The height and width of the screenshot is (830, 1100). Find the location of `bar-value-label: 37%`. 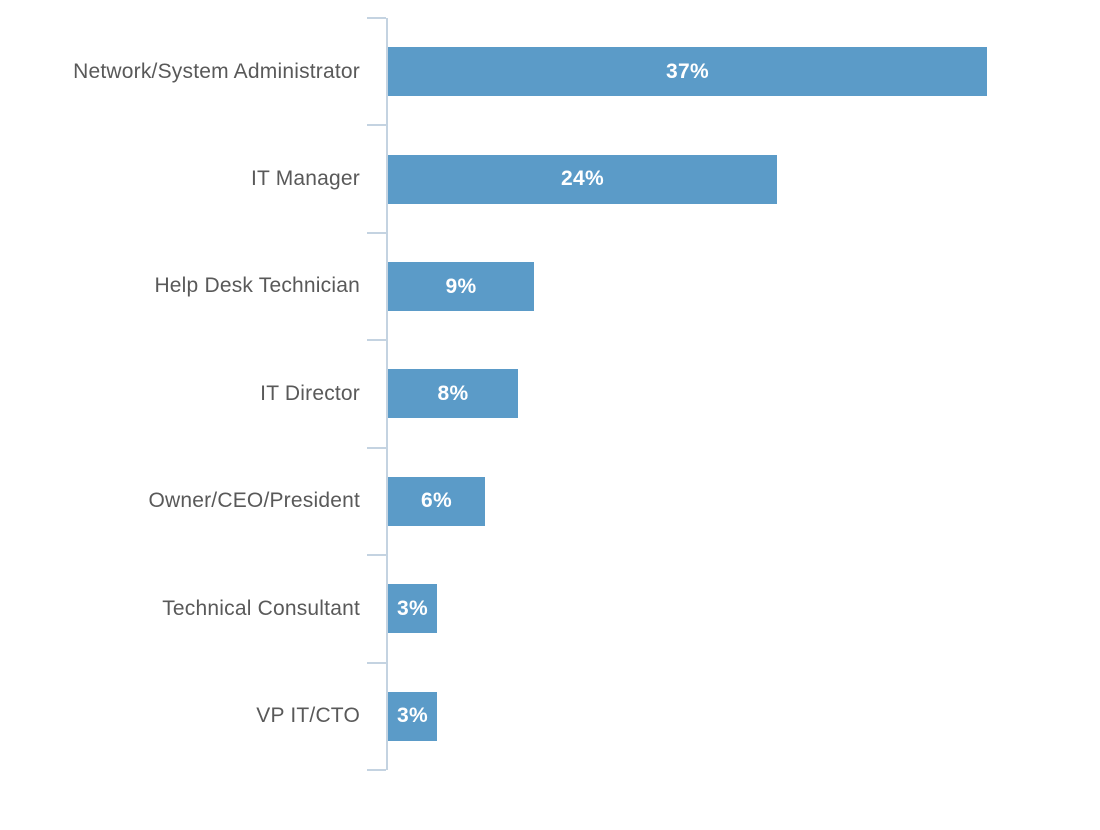

bar-value-label: 37% is located at coordinates (687, 71).